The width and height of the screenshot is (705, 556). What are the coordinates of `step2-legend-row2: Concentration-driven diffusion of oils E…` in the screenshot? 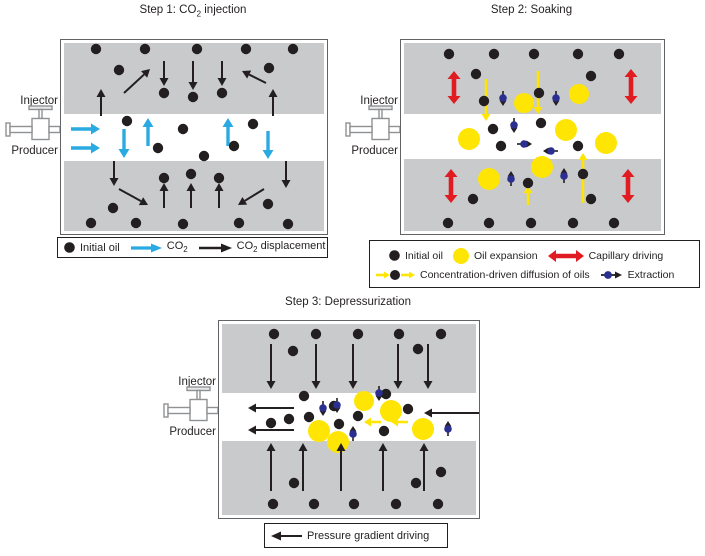 It's located at (525, 275).